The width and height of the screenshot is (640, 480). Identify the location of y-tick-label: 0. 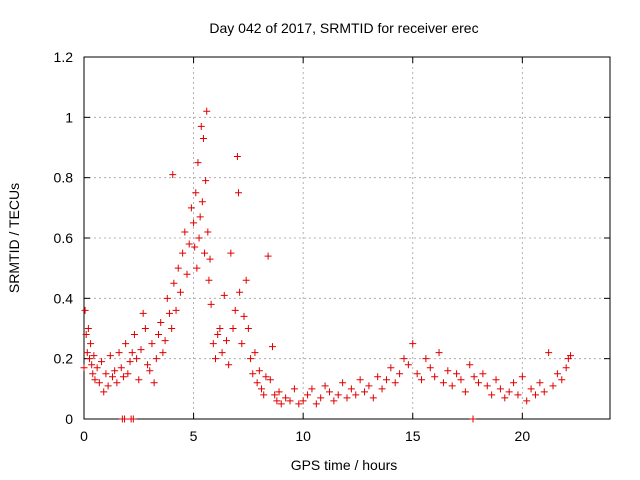
(69, 419).